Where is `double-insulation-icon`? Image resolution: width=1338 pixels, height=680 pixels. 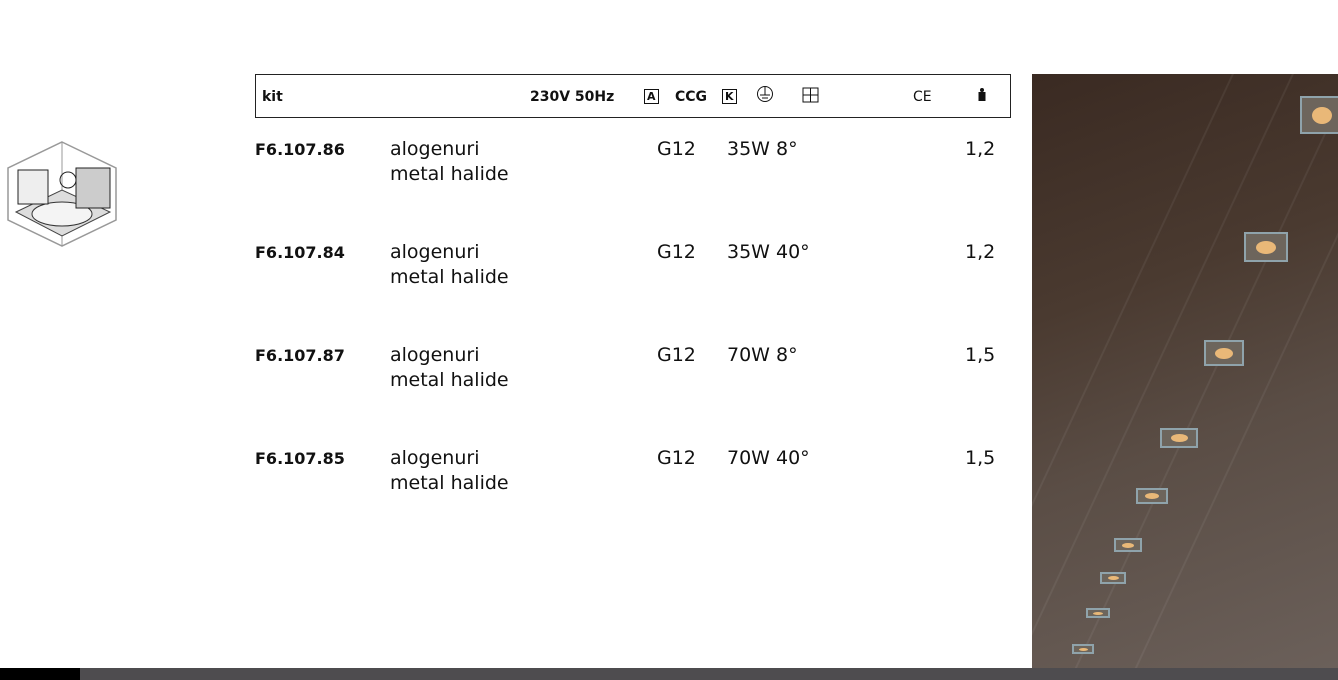 double-insulation-icon is located at coordinates (811, 97).